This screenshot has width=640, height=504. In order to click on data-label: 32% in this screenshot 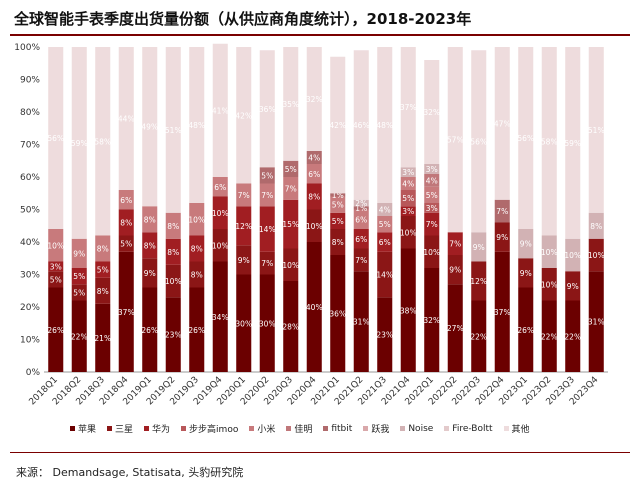, I will do `click(431, 320)`.